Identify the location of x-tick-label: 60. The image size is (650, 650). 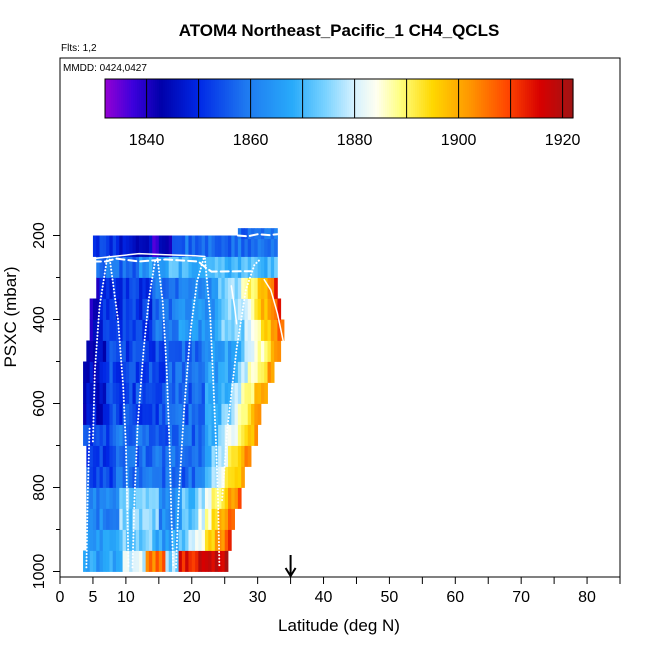
(455, 597).